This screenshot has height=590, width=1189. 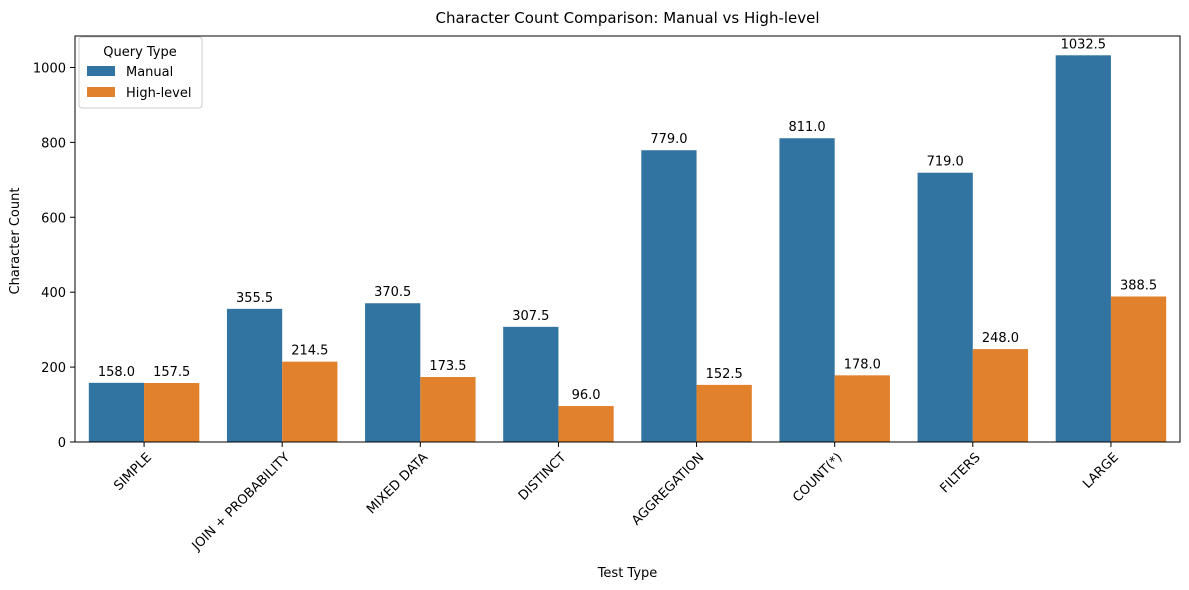 I want to click on x-tick-label: JOIN + PROBABILITY, so click(x=241, y=502).